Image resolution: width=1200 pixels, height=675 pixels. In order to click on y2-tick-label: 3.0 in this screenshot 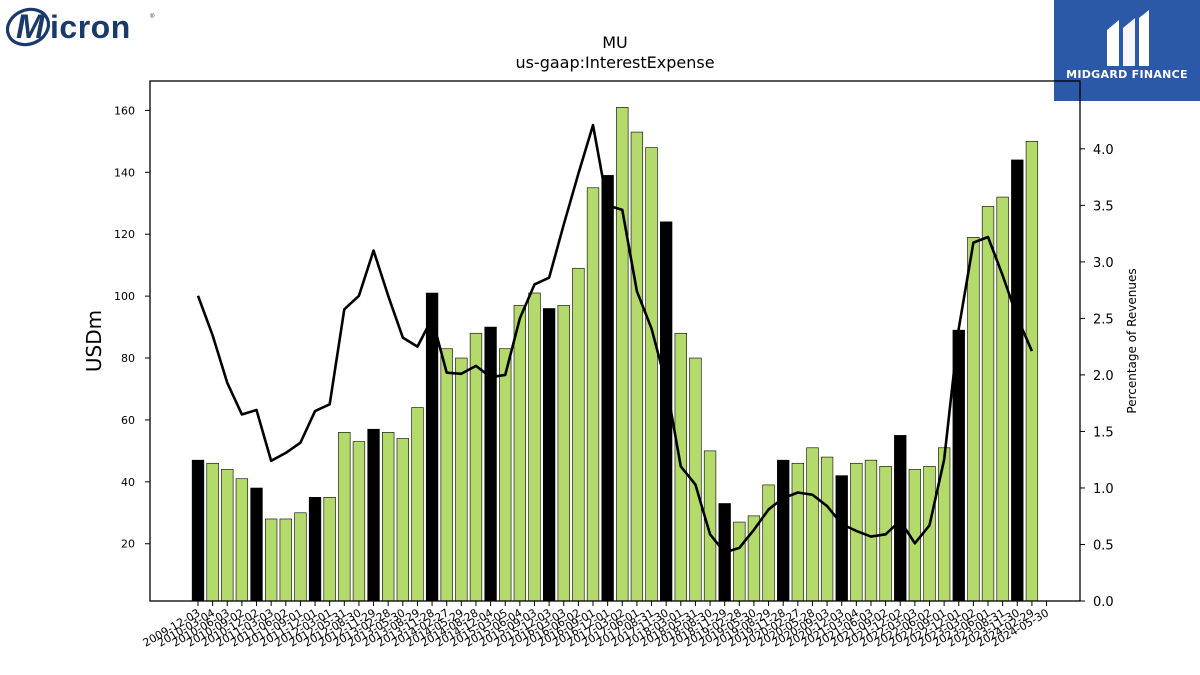, I will do `click(1103, 263)`.